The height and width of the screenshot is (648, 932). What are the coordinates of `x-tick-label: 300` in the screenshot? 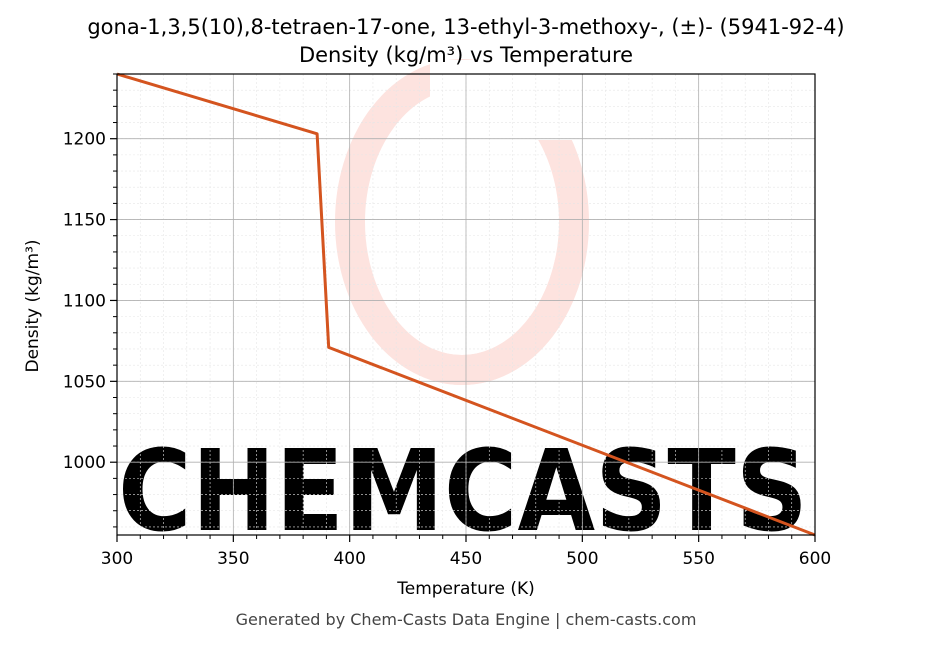 It's located at (117, 559).